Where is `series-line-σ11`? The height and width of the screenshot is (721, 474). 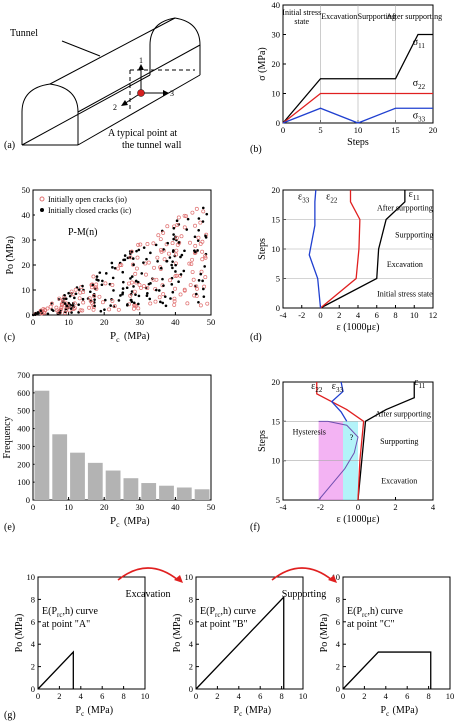 series-line-σ11 is located at coordinates (357, 78).